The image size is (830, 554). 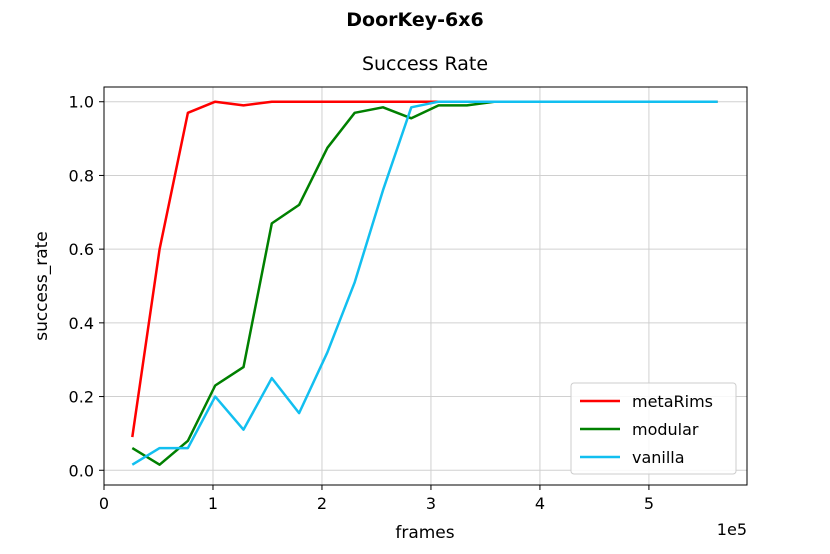 What do you see at coordinates (425, 64) in the screenshot?
I see `chart-title: Success Rate` at bounding box center [425, 64].